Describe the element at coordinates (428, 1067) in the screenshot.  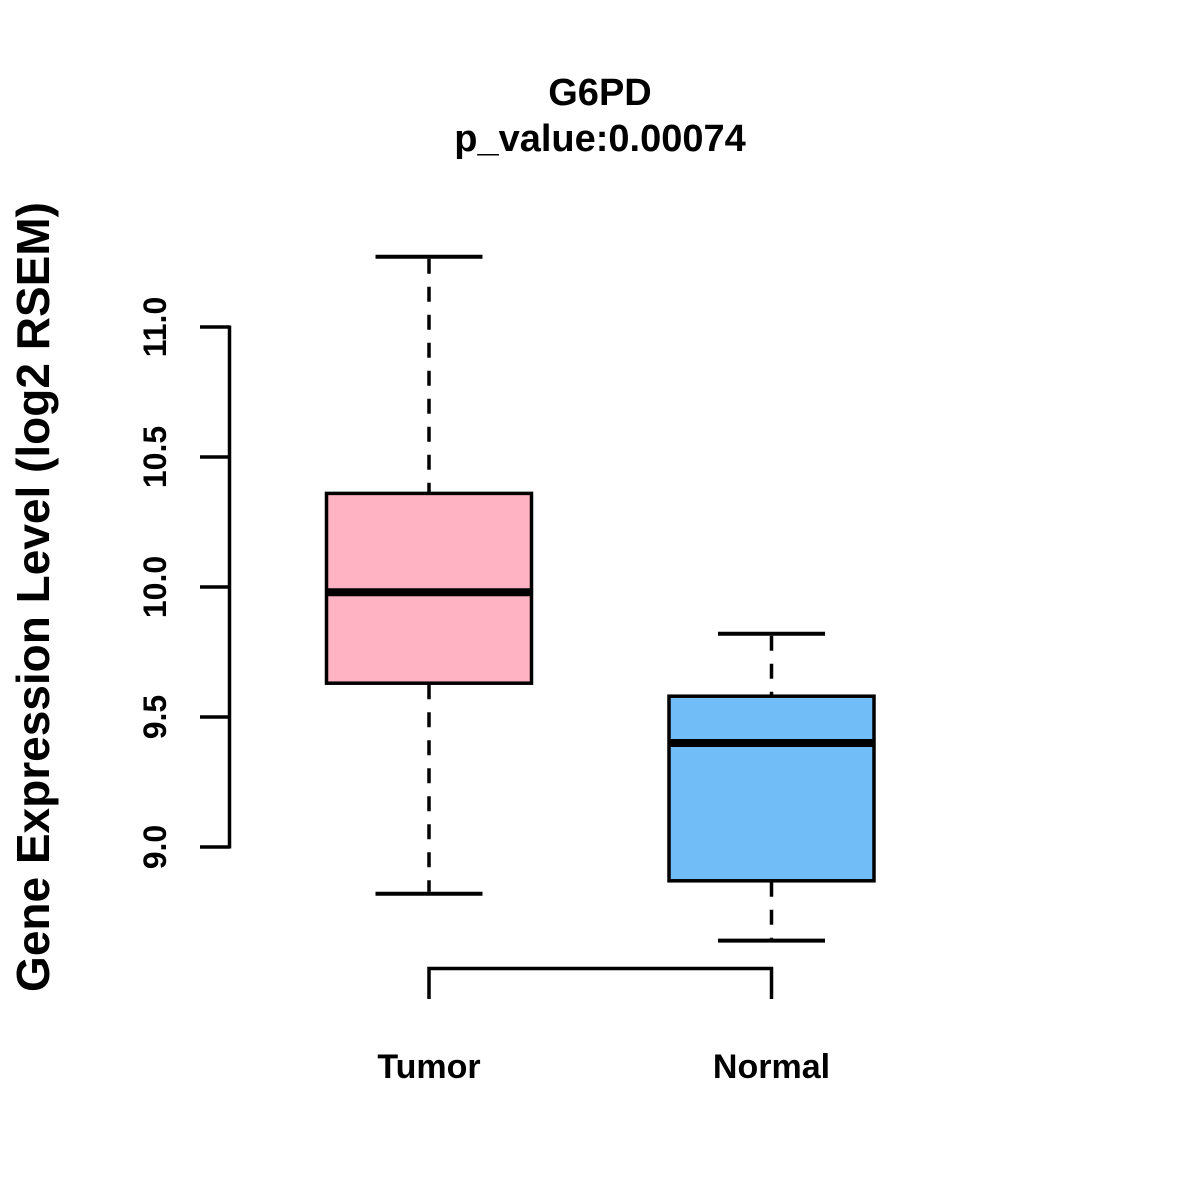
I see `x-category-label-tumor: Tumor` at that location.